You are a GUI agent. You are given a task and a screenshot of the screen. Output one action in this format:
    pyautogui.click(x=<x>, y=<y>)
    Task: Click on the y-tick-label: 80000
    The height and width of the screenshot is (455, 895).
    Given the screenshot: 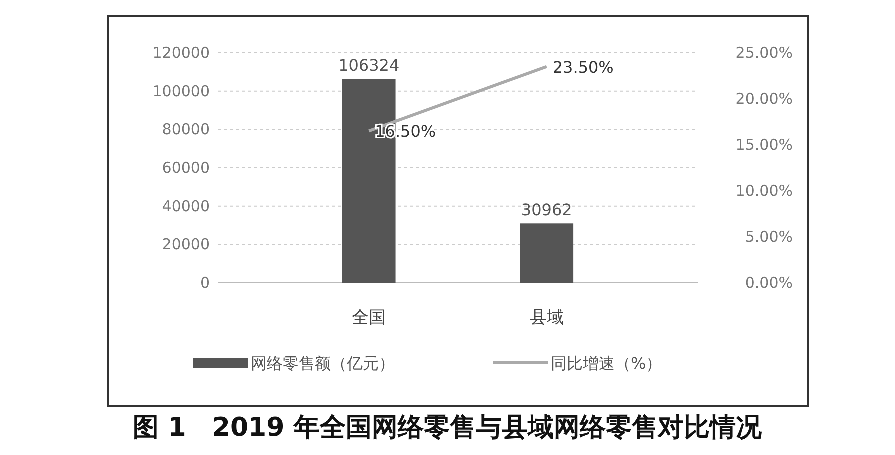 What is the action you would take?
    pyautogui.click(x=186, y=129)
    